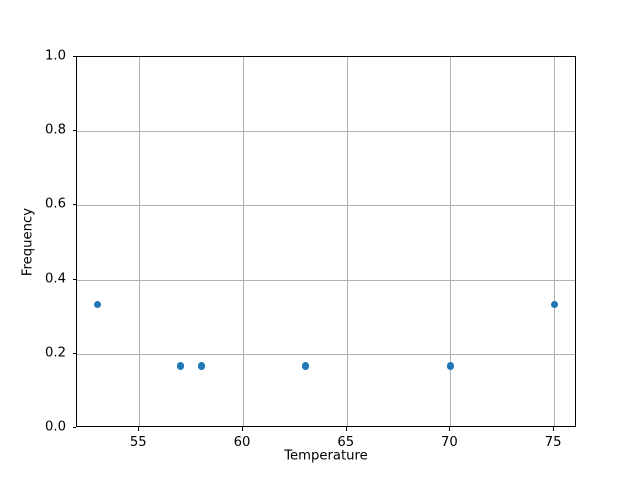 The image size is (640, 480). Describe the element at coordinates (55, 56) in the screenshot. I see `y-axis-tick-label: 1.0` at that location.